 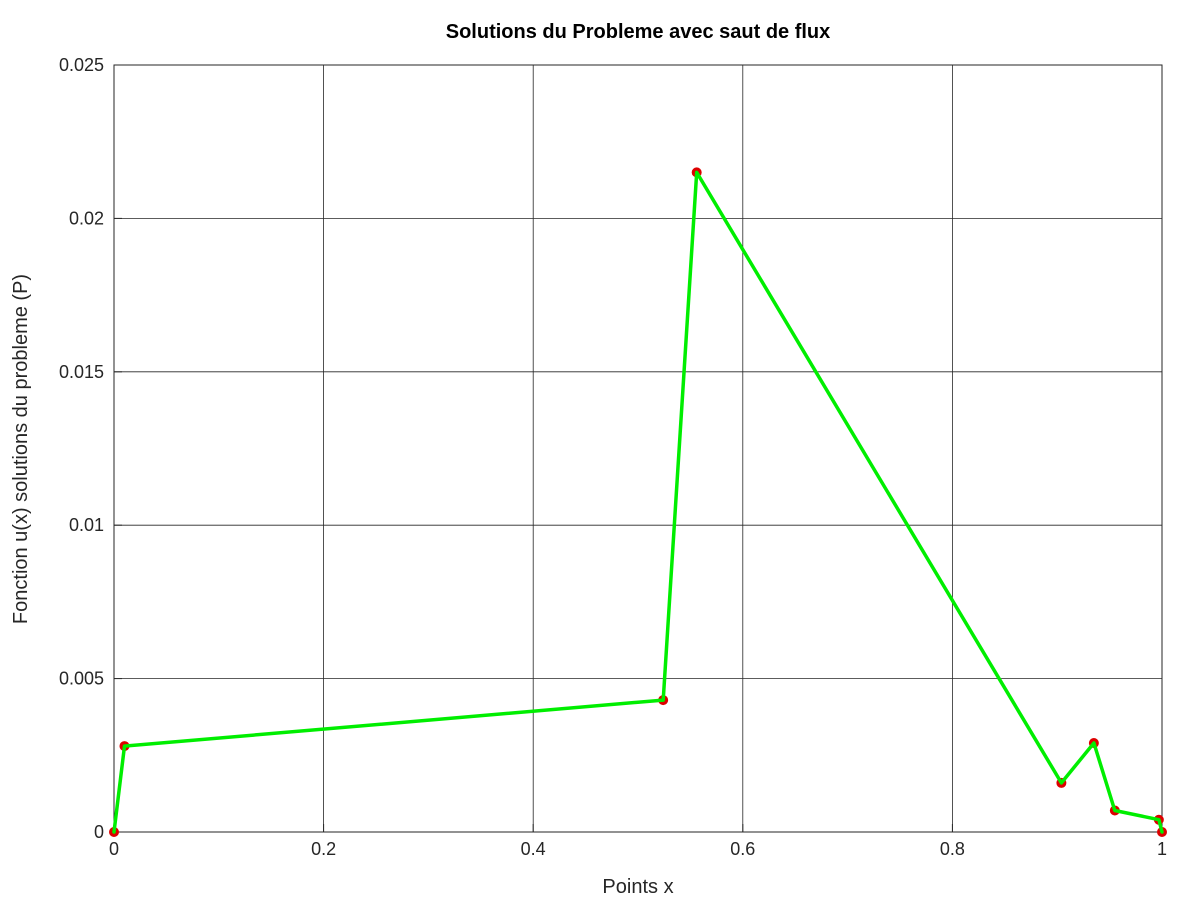 I want to click on y-tick-label: 0.015, so click(x=81, y=372).